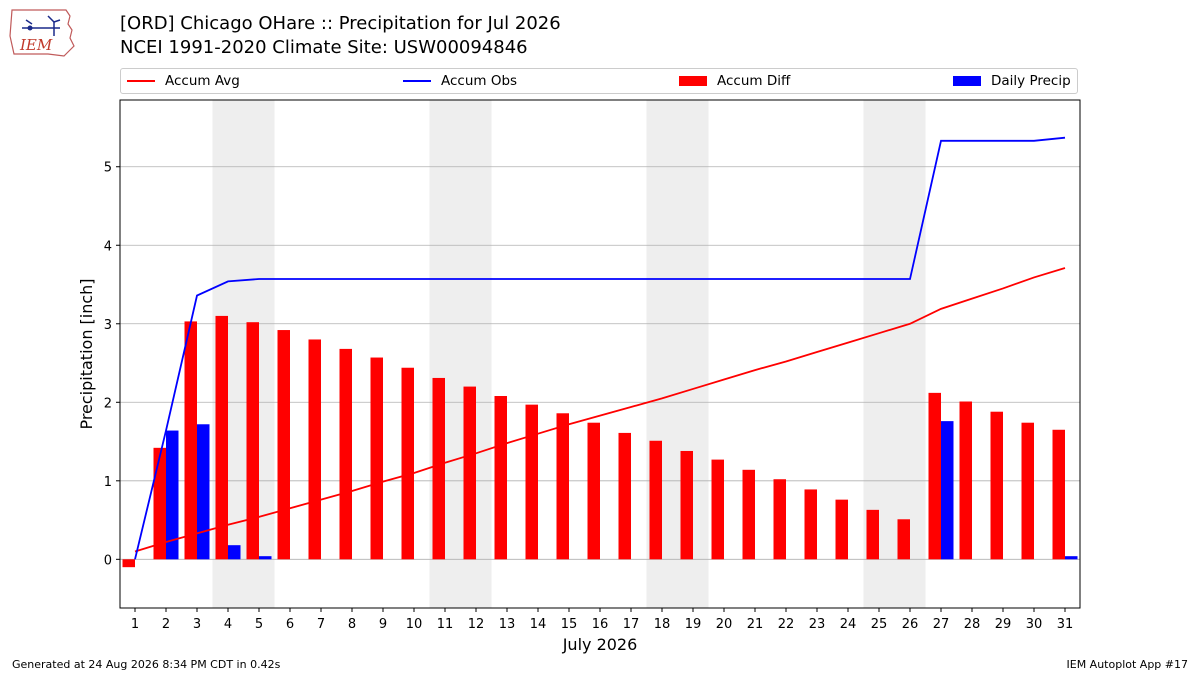  What do you see at coordinates (817, 624) in the screenshot?
I see `tick-label-x-23: 23` at bounding box center [817, 624].